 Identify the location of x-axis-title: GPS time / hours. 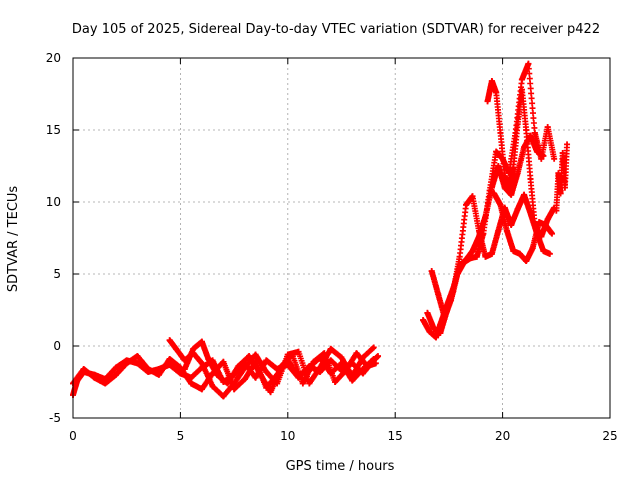
(340, 466).